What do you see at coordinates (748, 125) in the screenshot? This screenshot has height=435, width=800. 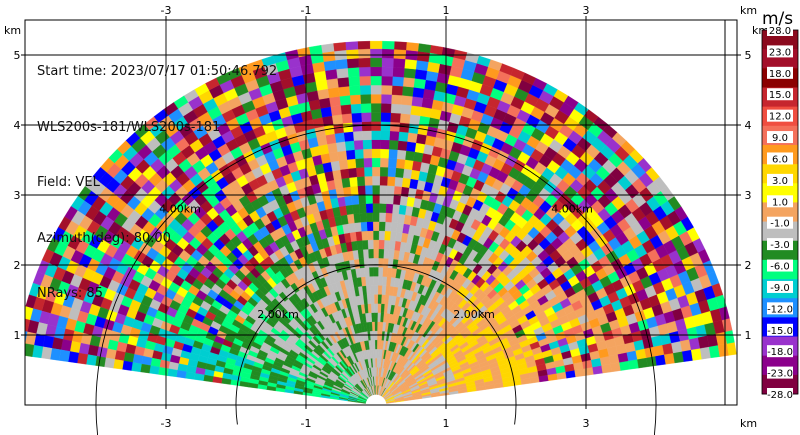 I see `y-tick-label-right: 4` at bounding box center [748, 125].